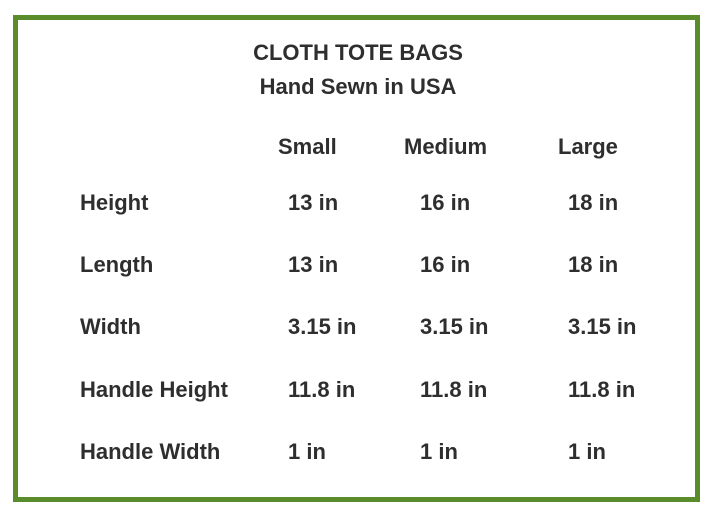  Describe the element at coordinates (110, 326) in the screenshot. I see `row-label: Width` at that location.